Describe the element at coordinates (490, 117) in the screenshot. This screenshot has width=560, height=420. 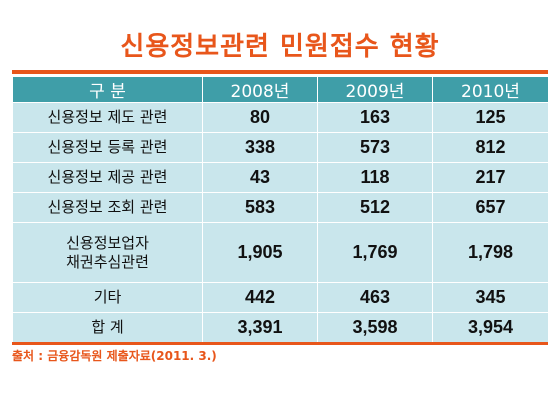
I see `cell-value: 125` at that location.